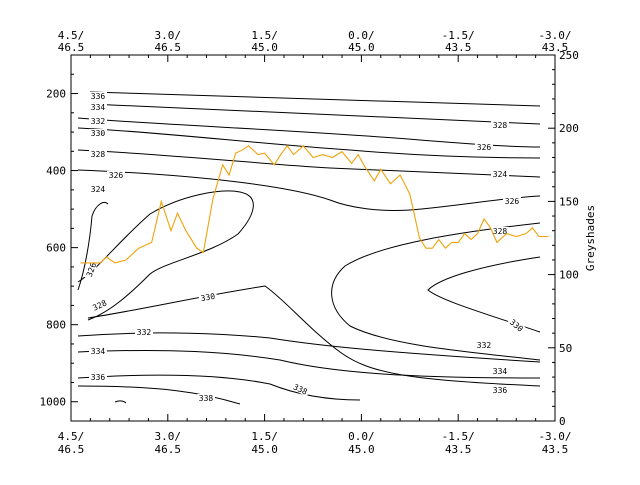  I want to click on y-right-tick-label: 150, so click(569, 201).